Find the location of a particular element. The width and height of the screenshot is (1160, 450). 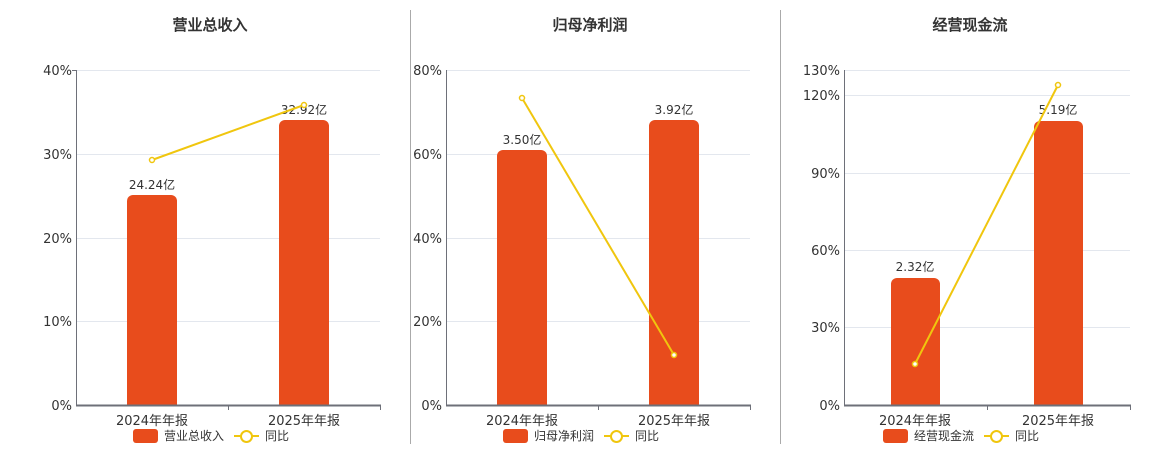

chart-title: 归母净利润 is located at coordinates (590, 25).